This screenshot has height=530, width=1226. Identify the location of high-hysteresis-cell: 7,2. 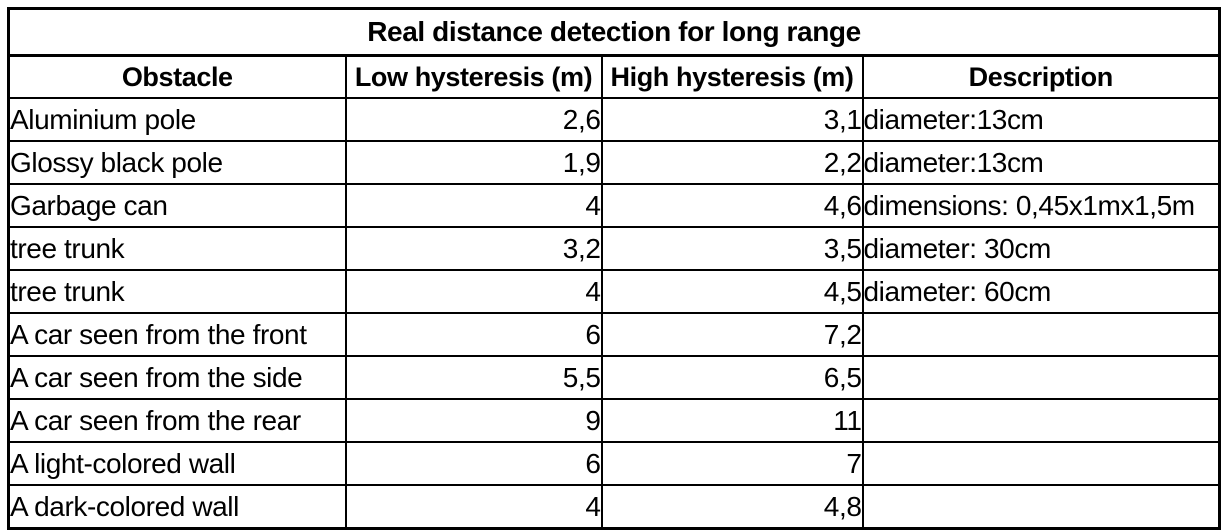
(732, 334).